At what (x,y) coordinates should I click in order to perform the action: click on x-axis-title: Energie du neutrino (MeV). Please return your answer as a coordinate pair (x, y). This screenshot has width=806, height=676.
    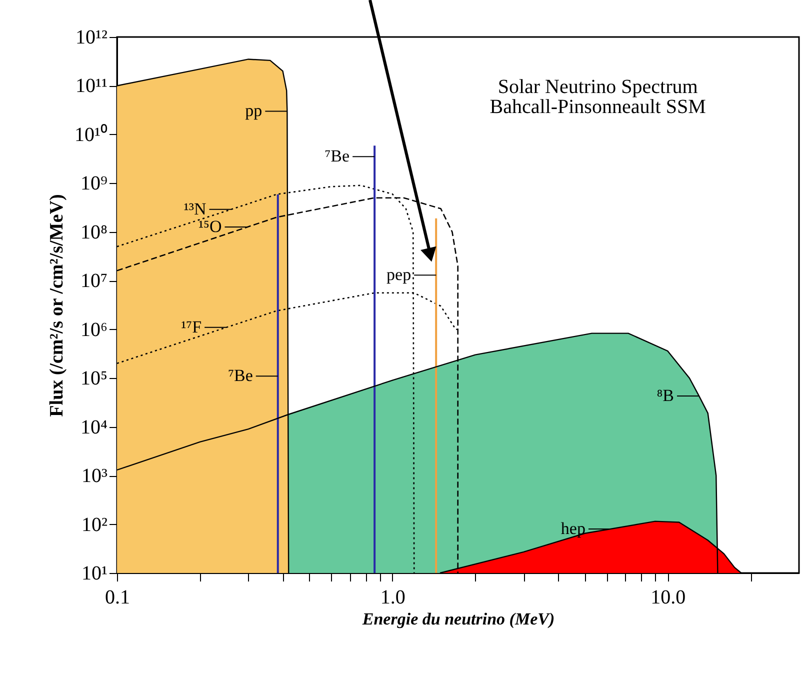
    Looking at the image, I should click on (458, 619).